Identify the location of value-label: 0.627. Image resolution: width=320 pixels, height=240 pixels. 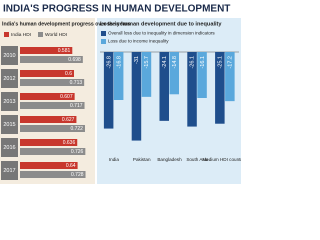
(68, 120).